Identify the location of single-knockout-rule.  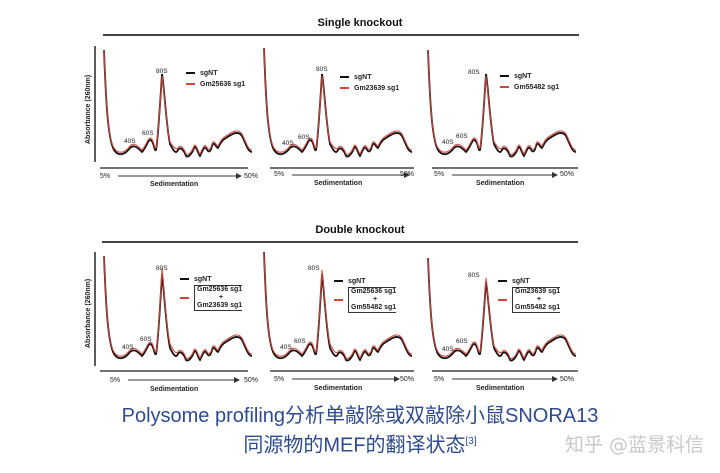
(341, 35).